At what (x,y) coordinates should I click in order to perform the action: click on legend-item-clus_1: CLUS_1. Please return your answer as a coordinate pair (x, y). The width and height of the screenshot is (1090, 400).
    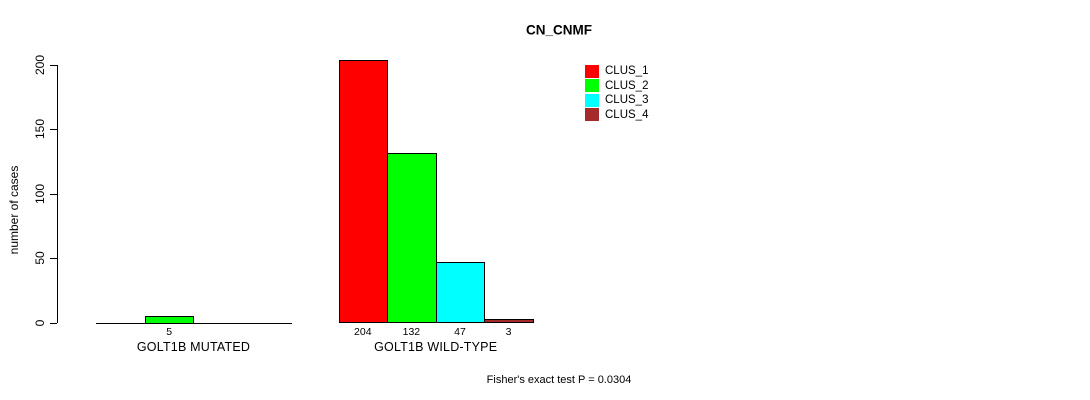
    Looking at the image, I should click on (616, 71).